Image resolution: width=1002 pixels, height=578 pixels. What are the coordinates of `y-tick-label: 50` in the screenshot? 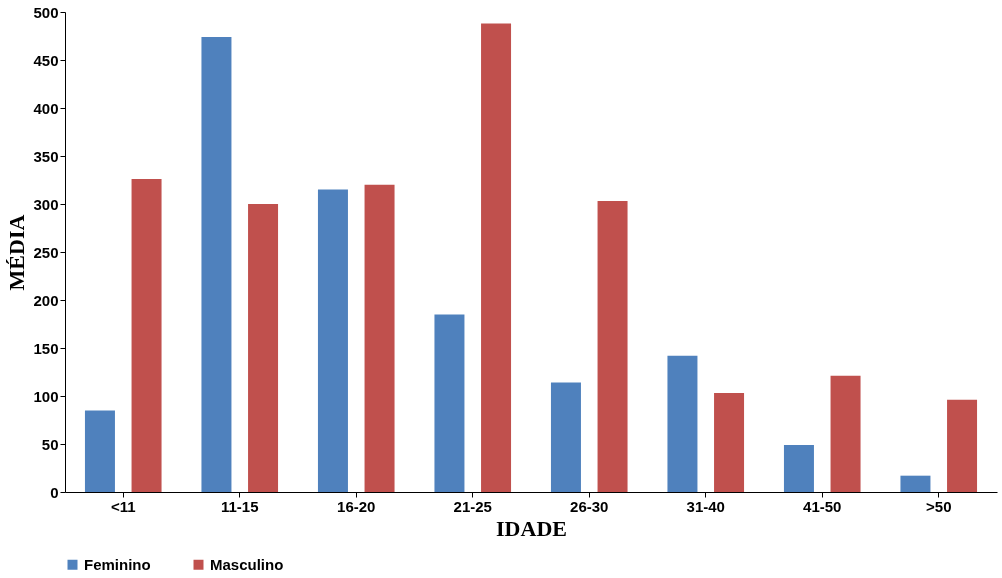 It's located at (50, 444).